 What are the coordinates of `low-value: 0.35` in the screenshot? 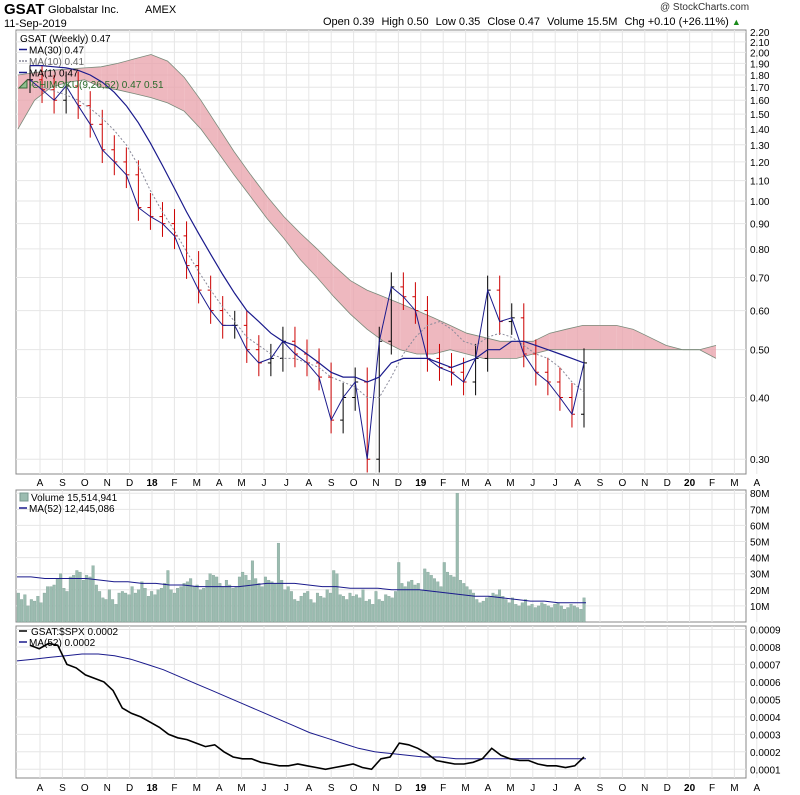 It's located at (469, 22).